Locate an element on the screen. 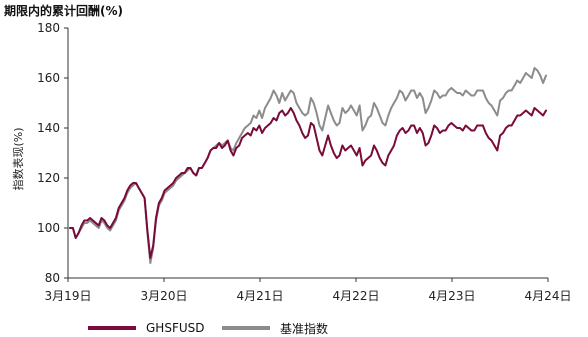 The image size is (588, 337). x-tick-label: 3月20日 is located at coordinates (164, 296).